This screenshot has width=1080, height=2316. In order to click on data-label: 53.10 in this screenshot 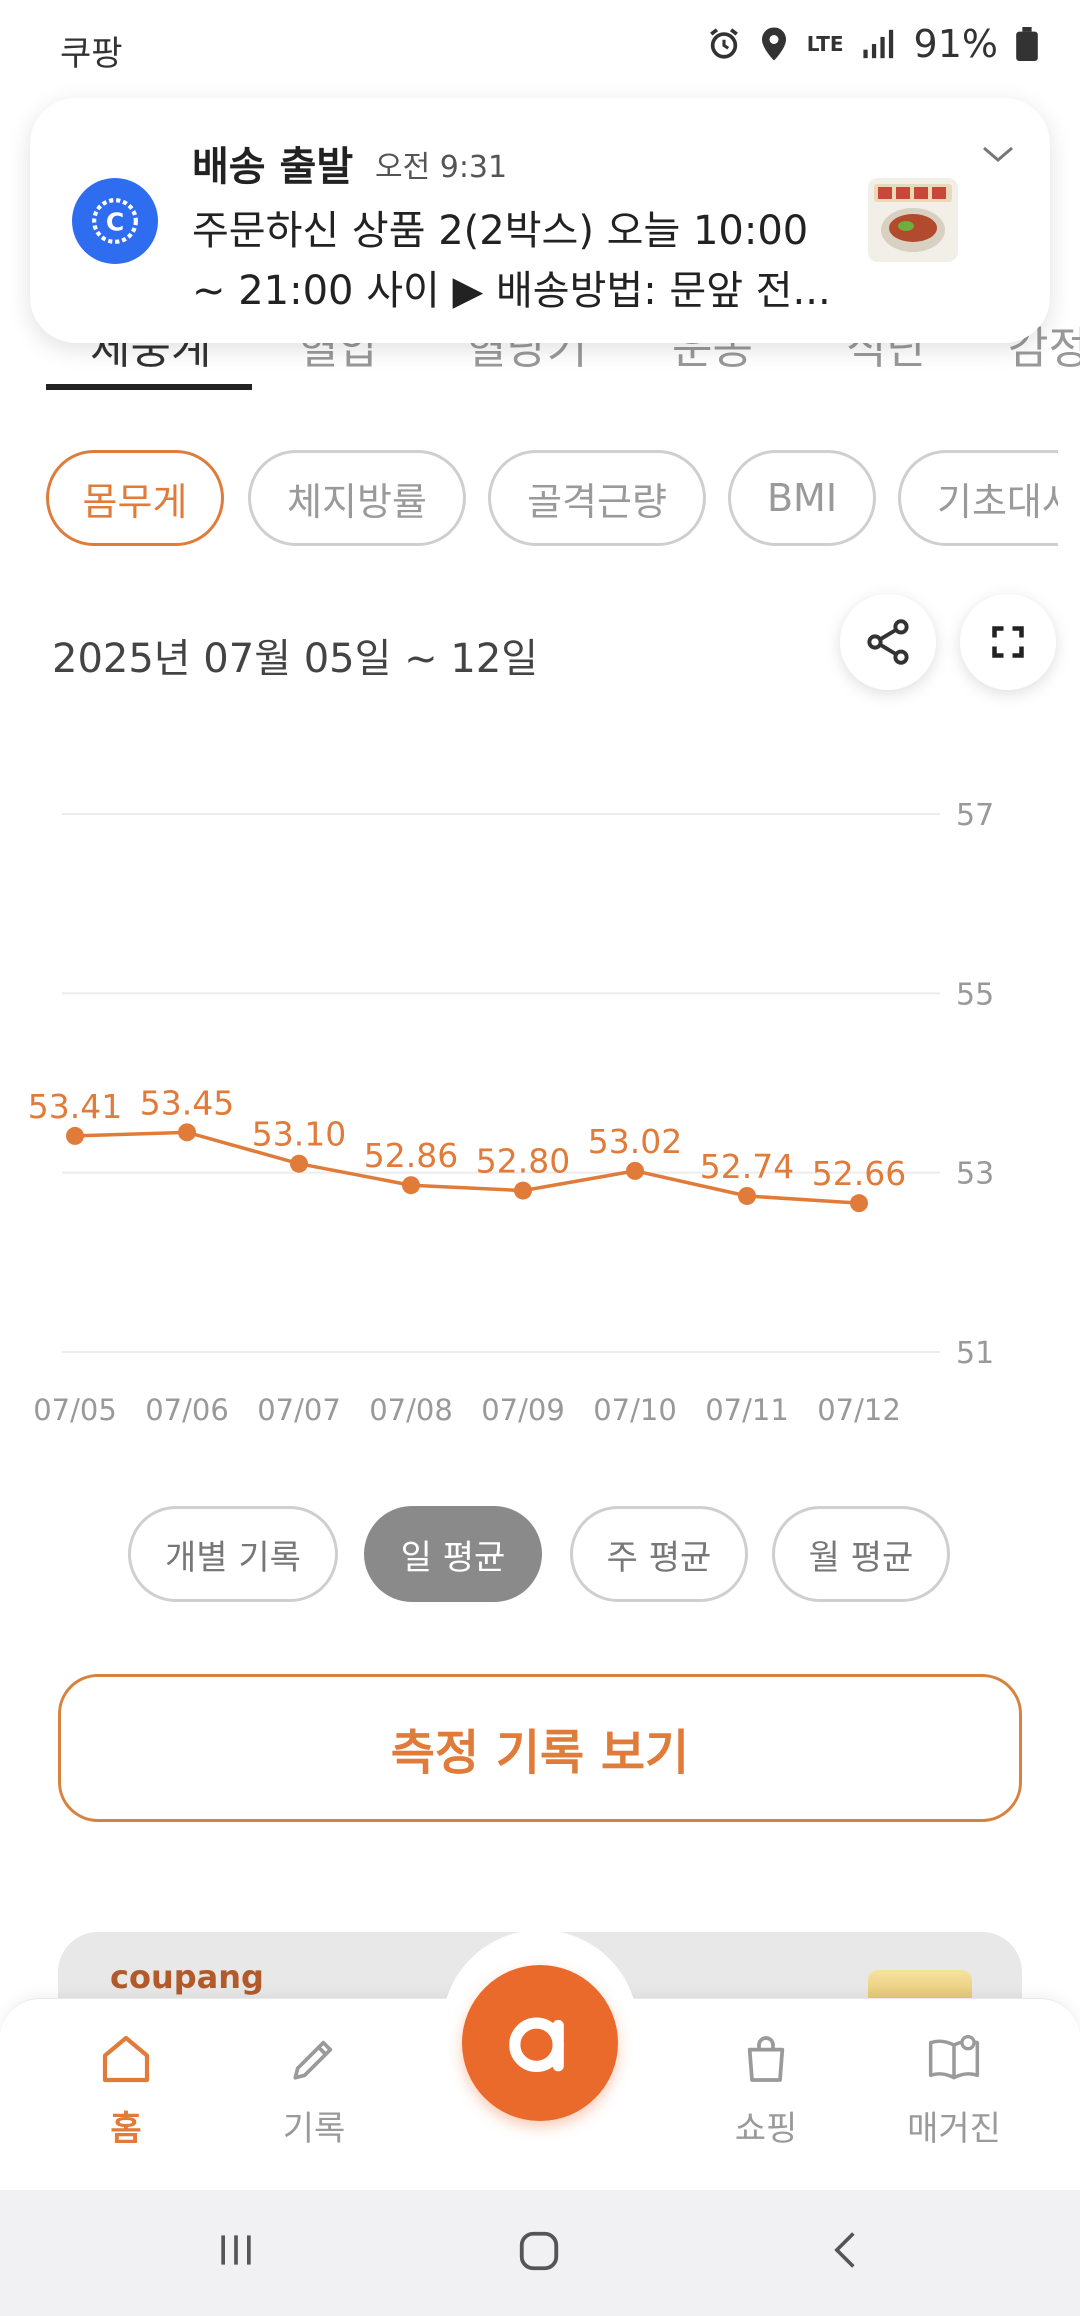, I will do `click(299, 1134)`.